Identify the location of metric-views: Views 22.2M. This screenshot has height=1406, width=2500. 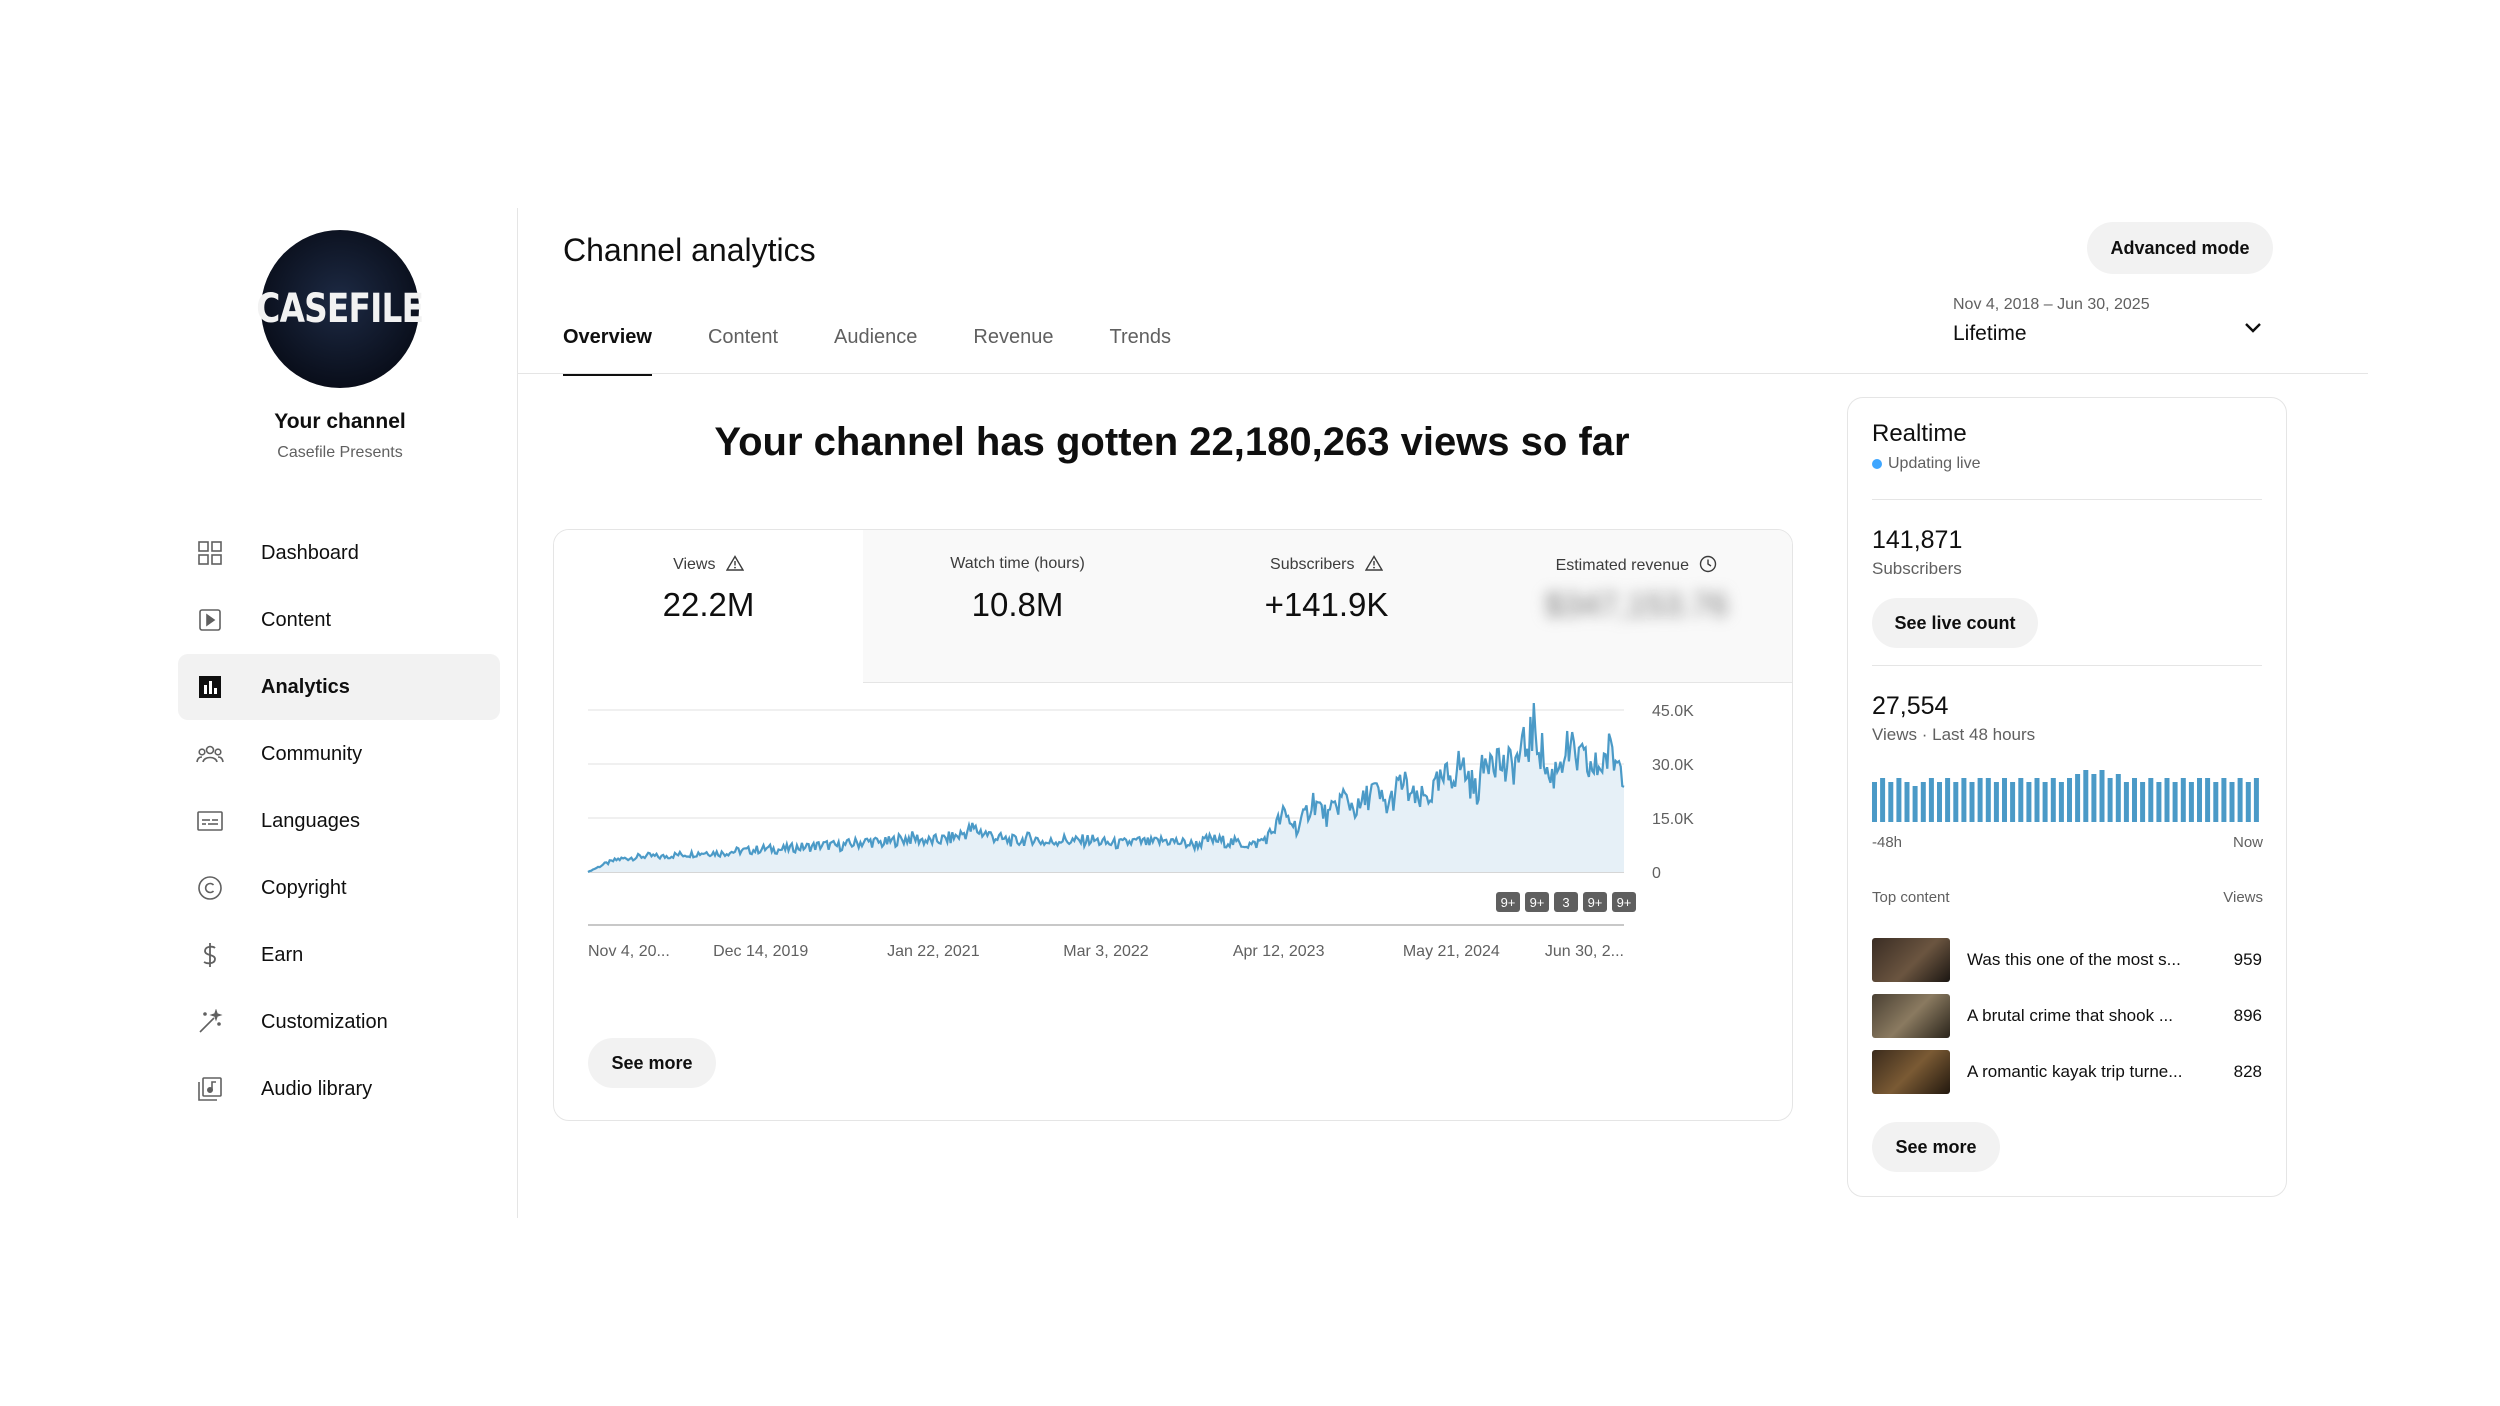
(709, 606).